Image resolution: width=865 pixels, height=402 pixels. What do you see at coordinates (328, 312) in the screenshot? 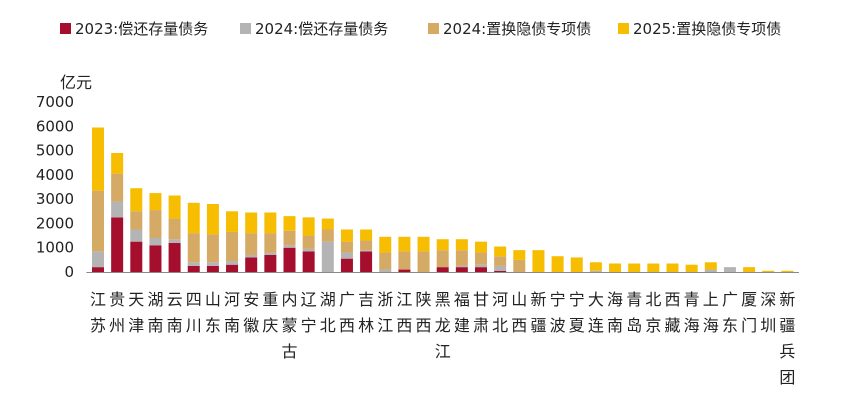
I see `x-tick-label: 湖北` at bounding box center [328, 312].